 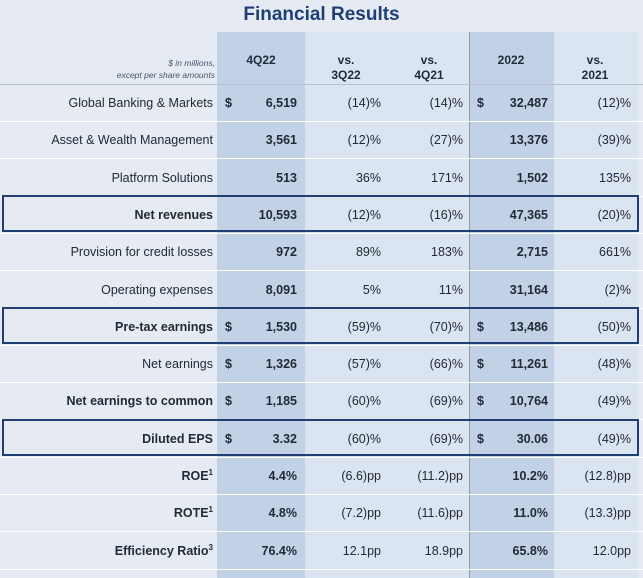 I want to click on pct-vs-2021: 135%, so click(x=615, y=178).